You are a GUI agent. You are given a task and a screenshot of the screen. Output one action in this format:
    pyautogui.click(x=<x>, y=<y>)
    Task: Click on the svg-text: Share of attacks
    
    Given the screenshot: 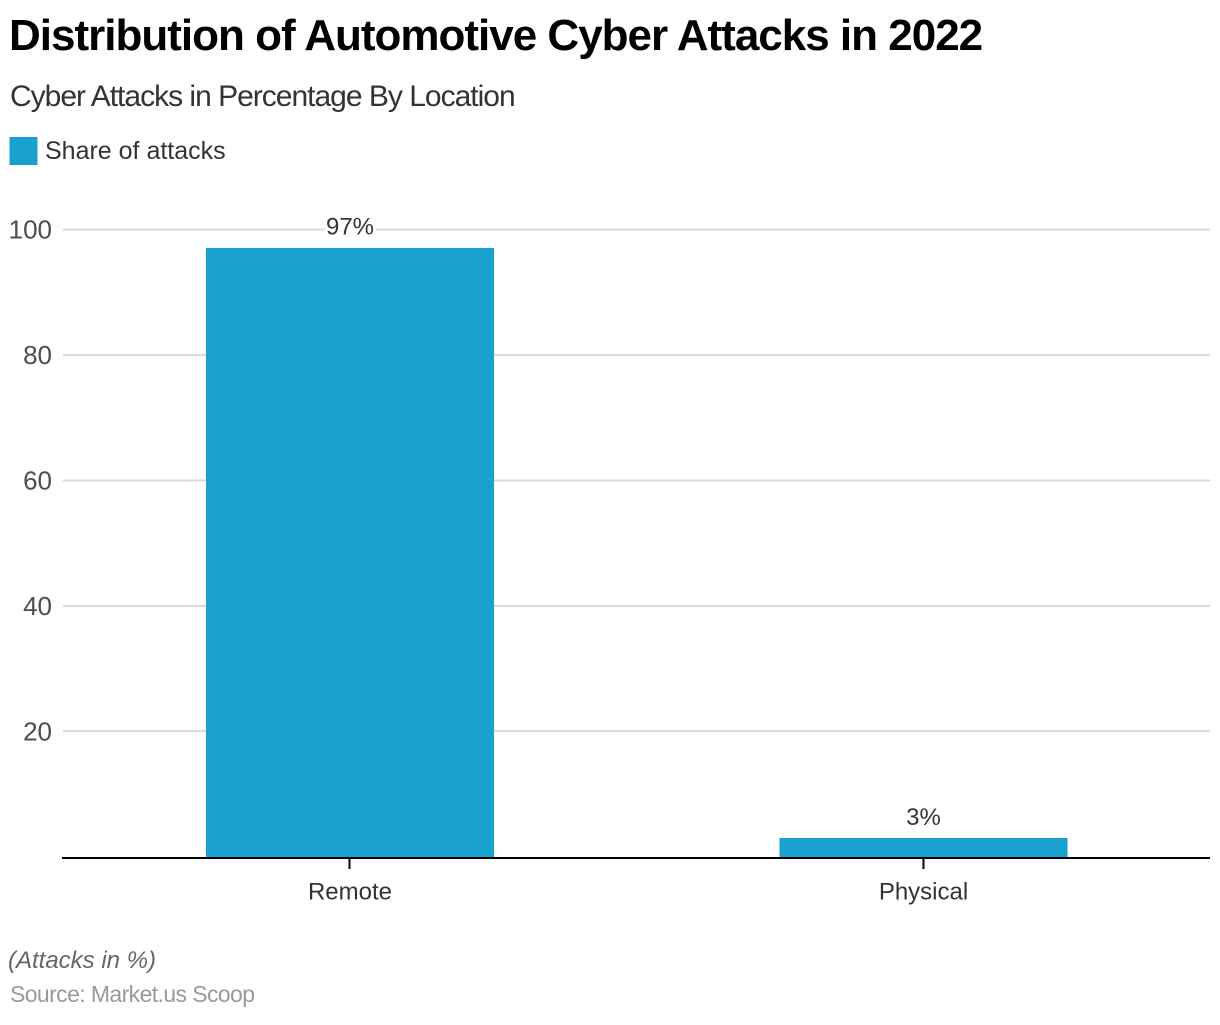 What is the action you would take?
    pyautogui.click(x=135, y=151)
    